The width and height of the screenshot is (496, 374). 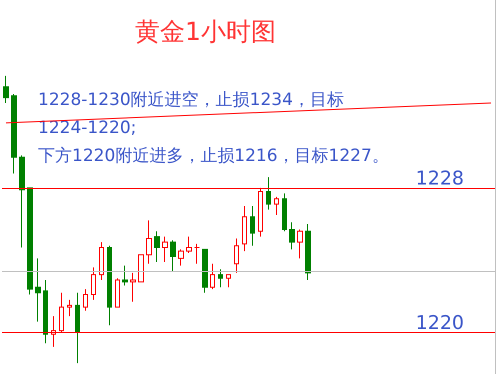 I want to click on y-tick-label: 1220, so click(x=440, y=323).